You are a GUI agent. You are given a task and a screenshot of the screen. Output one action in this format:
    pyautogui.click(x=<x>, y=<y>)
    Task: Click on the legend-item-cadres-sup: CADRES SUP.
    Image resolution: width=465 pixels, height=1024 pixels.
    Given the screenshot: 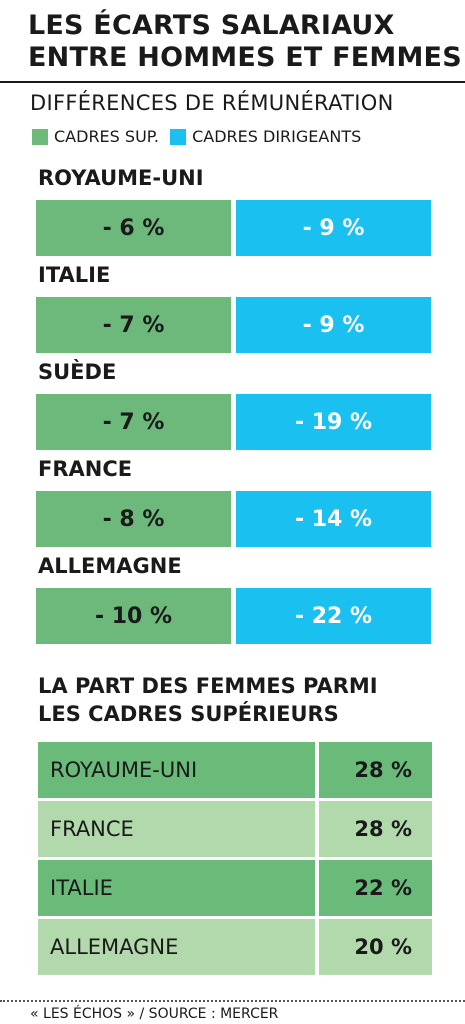 What is the action you would take?
    pyautogui.click(x=95, y=137)
    